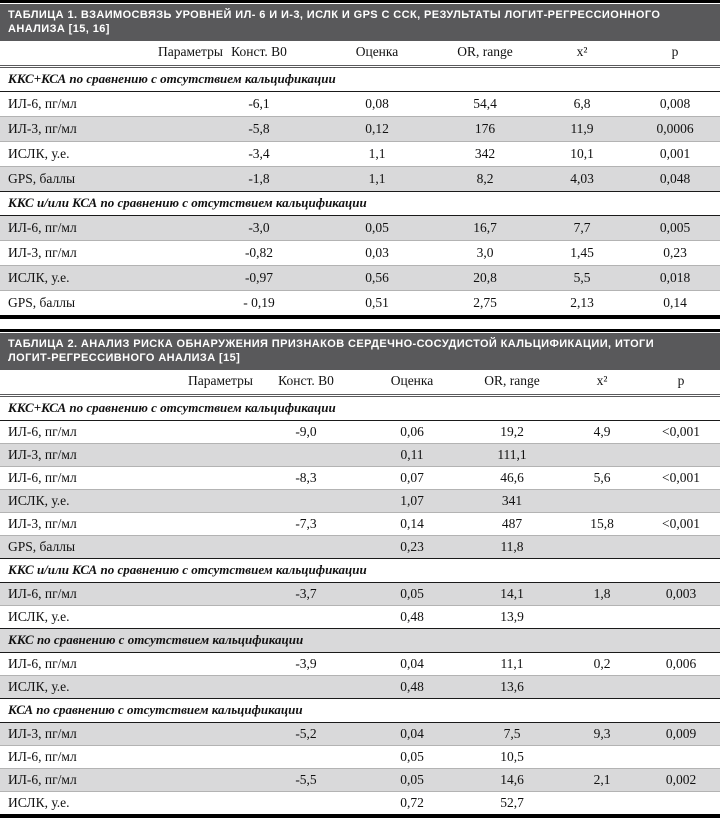 Image resolution: width=720 pixels, height=818 pixels. Describe the element at coordinates (582, 129) in the screenshot. I see `cell-value: 11,9` at that location.